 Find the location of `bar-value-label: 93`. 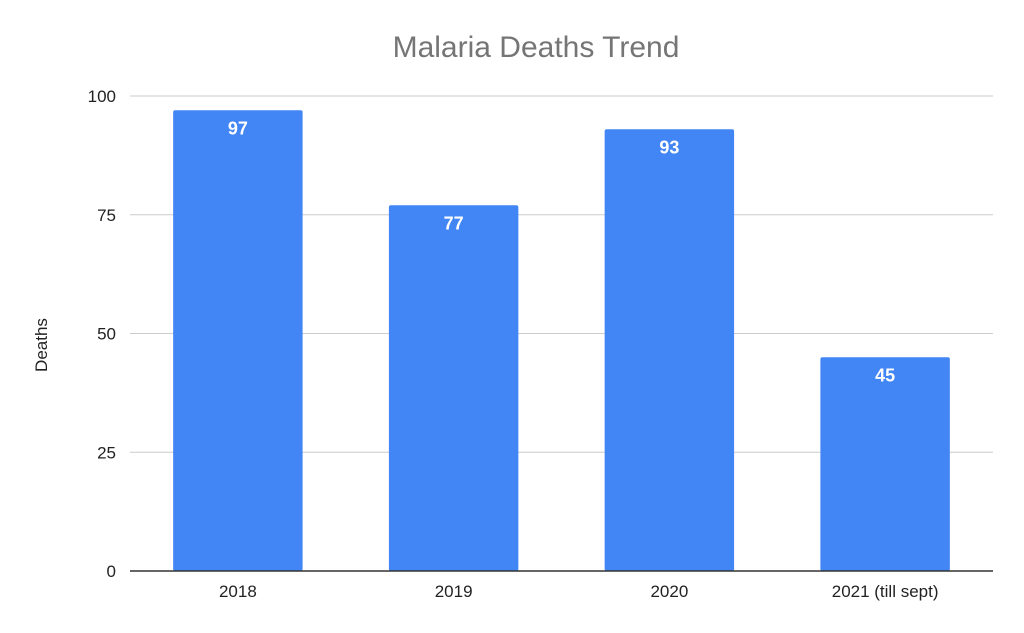

bar-value-label: 93 is located at coordinates (669, 147).